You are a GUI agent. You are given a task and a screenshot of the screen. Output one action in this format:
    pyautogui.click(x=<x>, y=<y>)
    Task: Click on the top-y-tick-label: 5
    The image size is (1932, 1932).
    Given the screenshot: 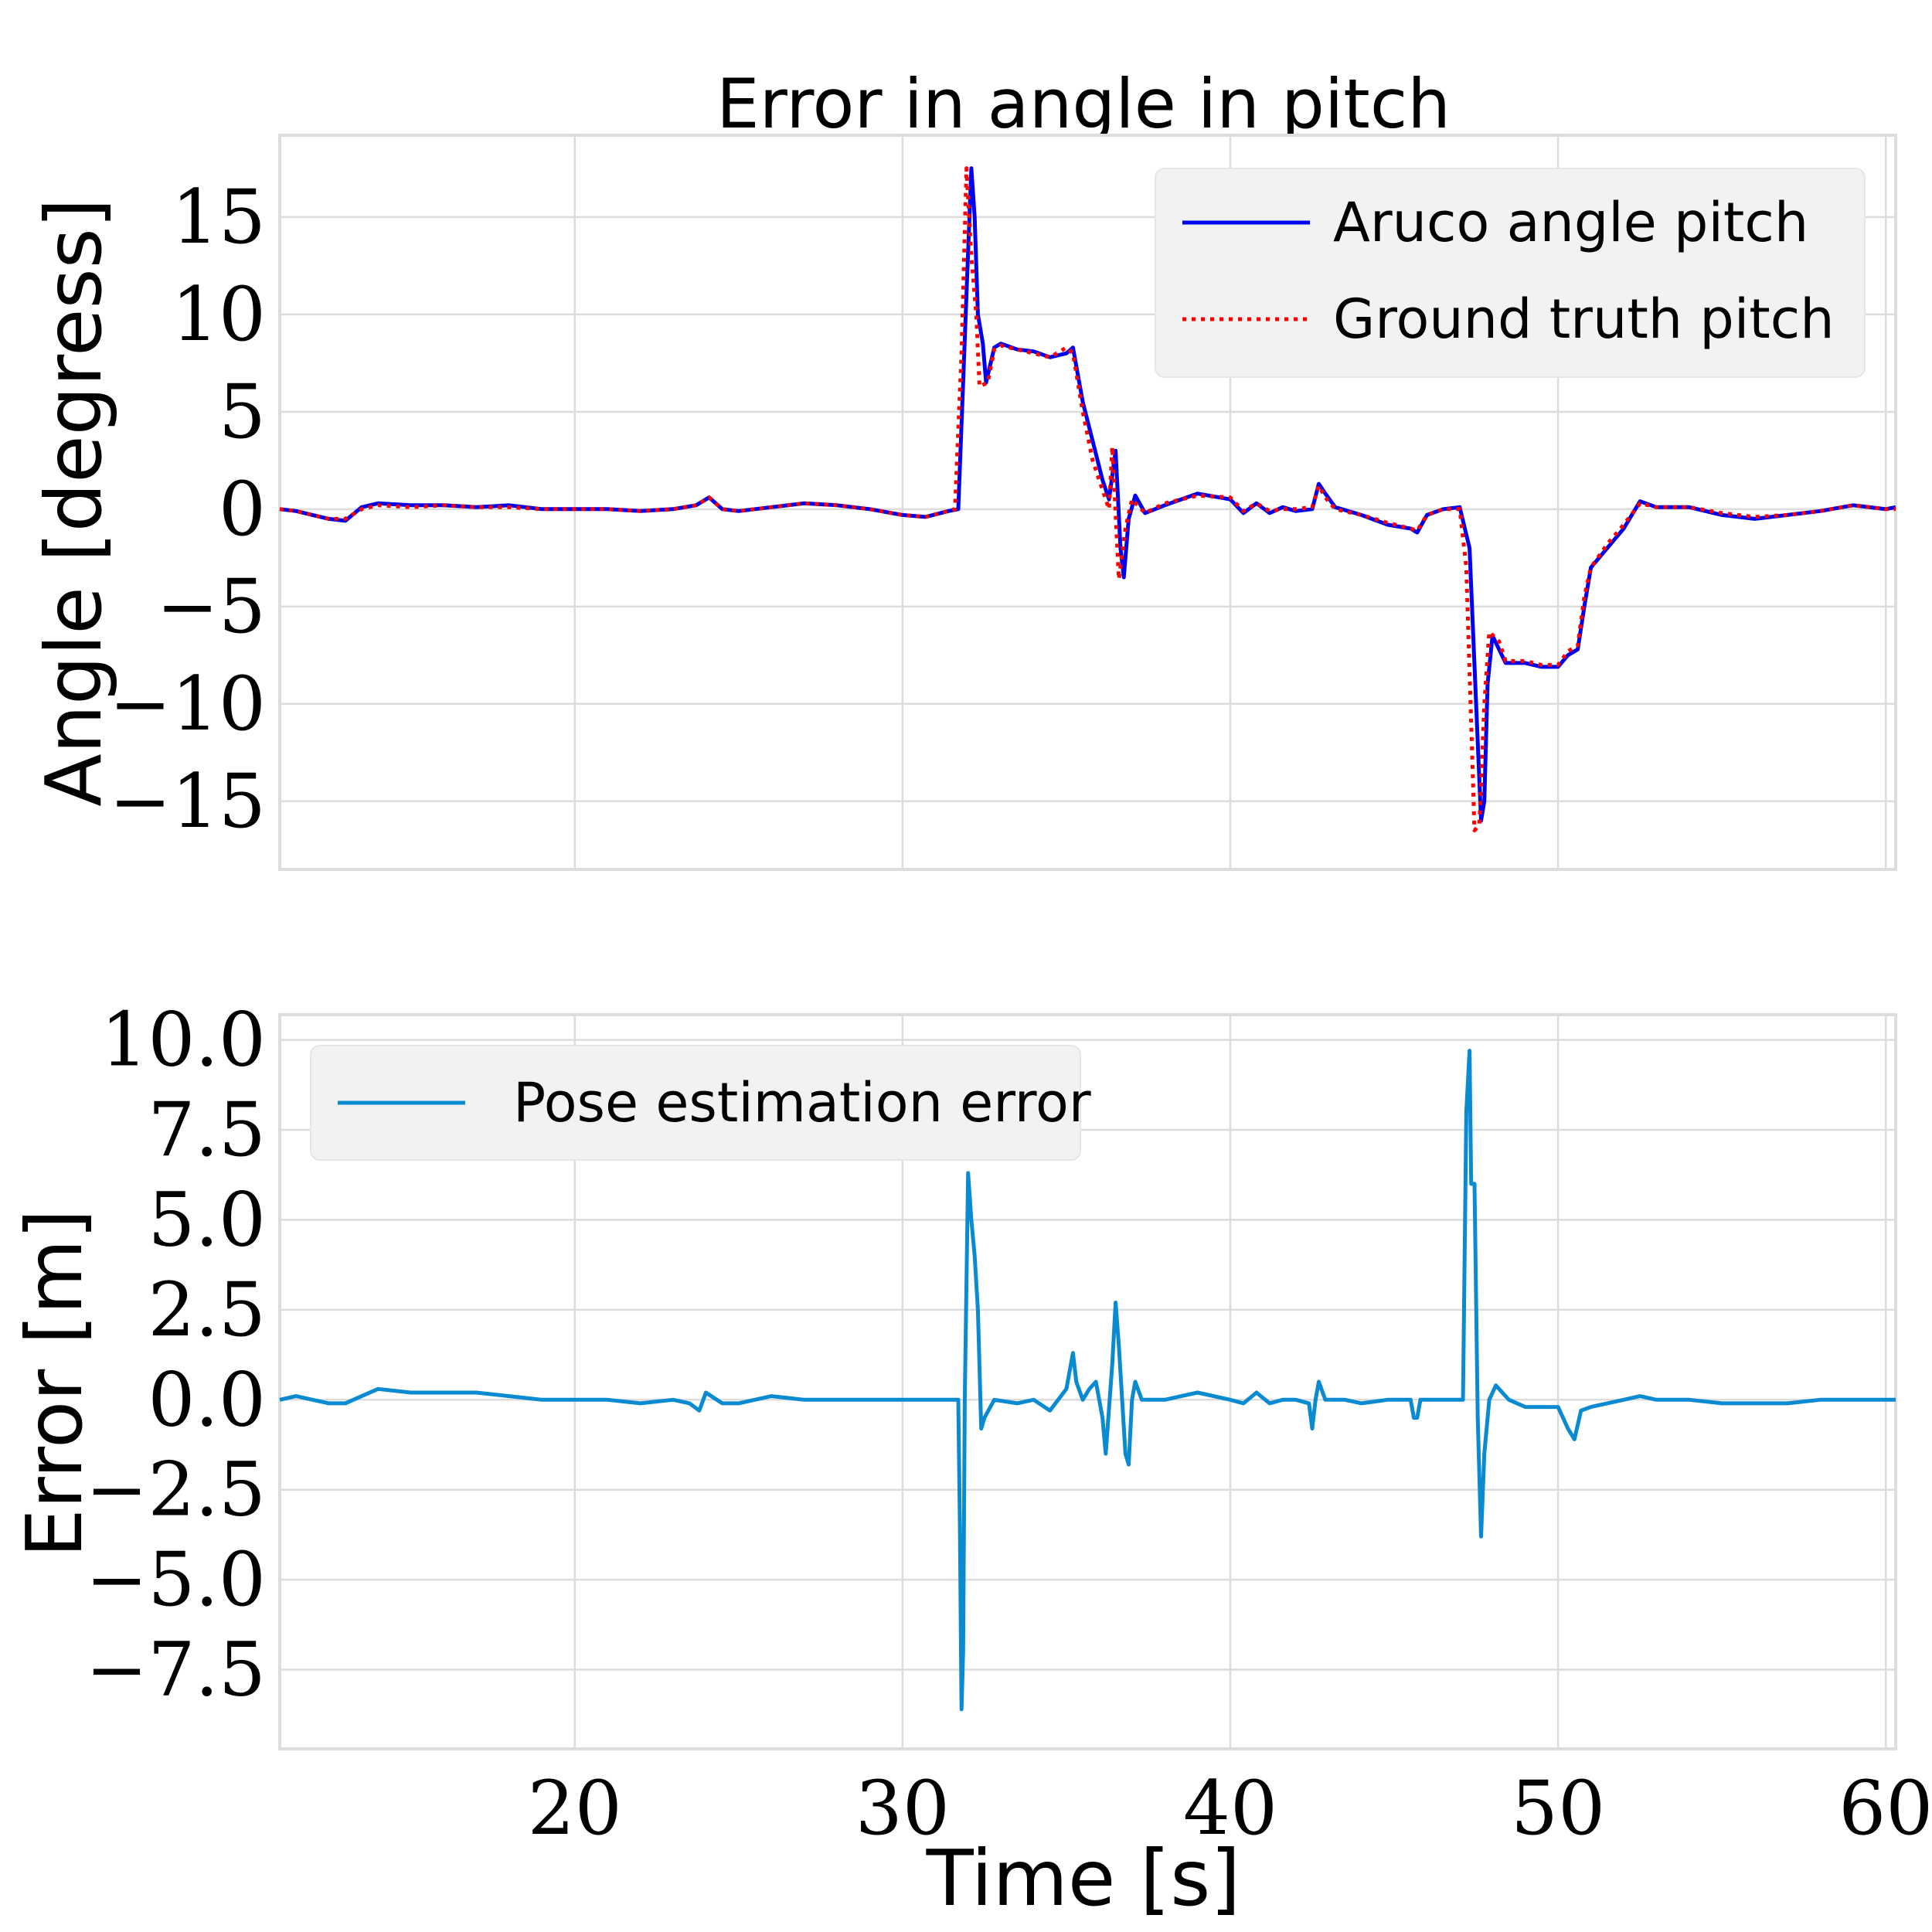 What is the action you would take?
    pyautogui.click(x=243, y=412)
    